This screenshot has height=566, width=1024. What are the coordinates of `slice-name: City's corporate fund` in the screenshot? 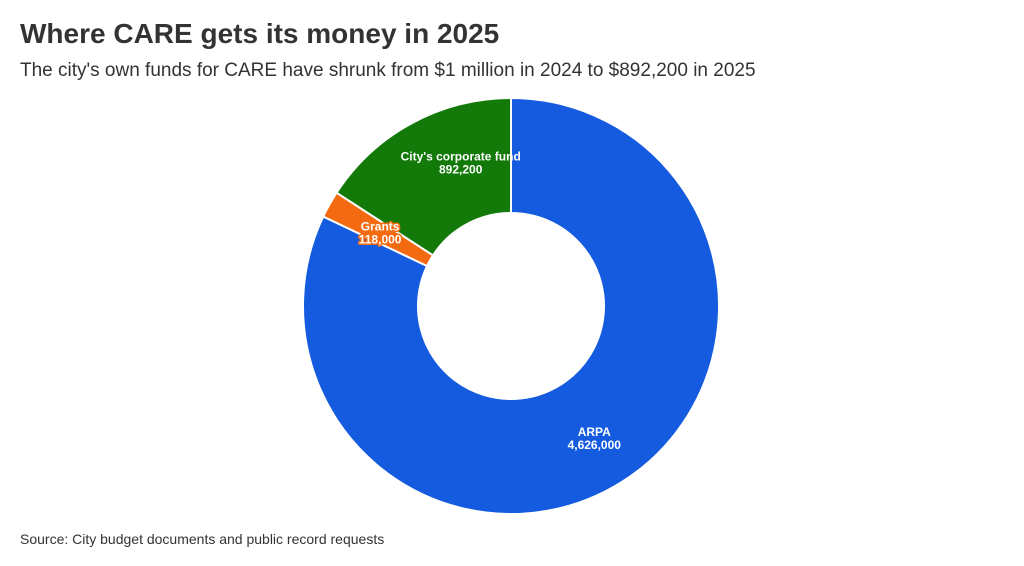 It's located at (461, 157).